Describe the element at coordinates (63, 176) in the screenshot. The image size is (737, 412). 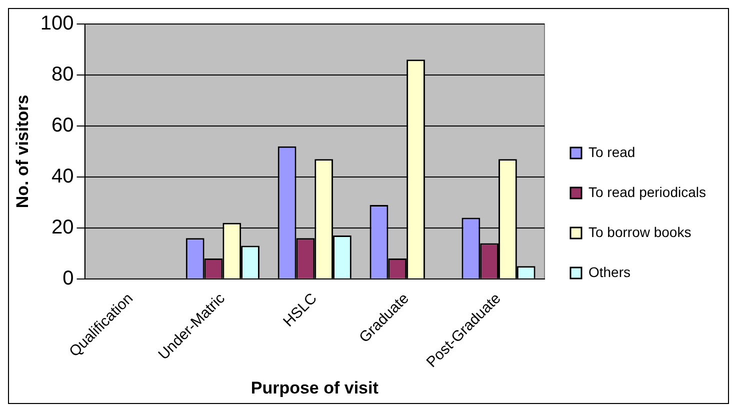
I see `y-tick-label: 40` at that location.